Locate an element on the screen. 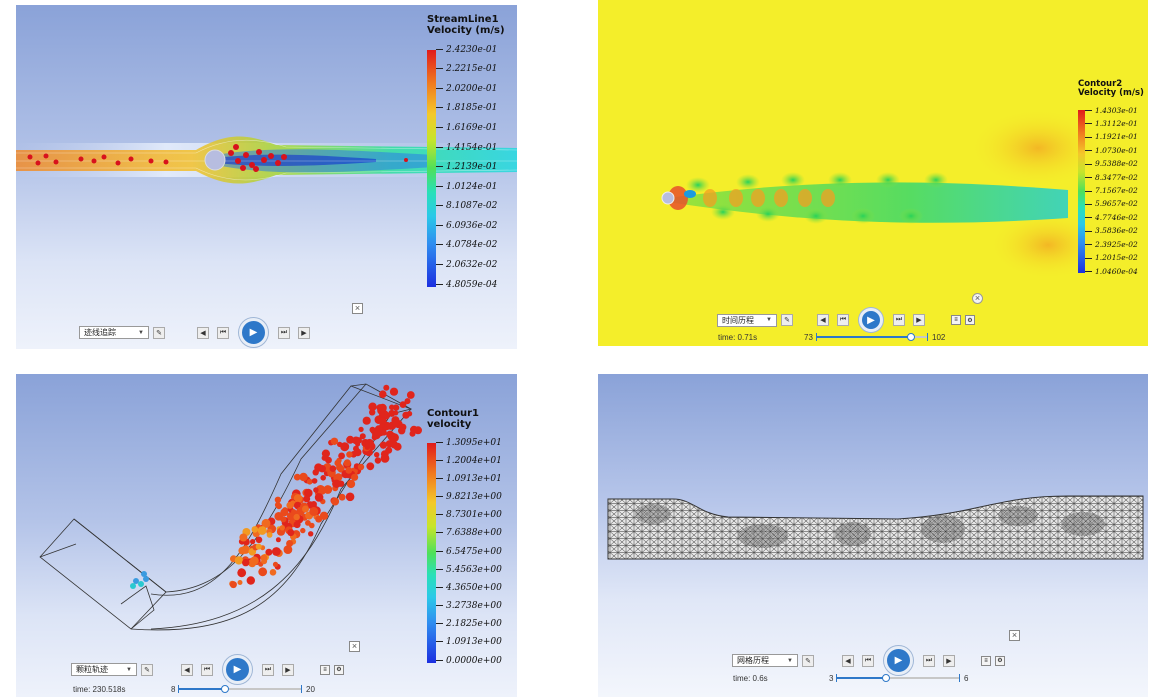  legend-tick-label: 4.3650e+00 is located at coordinates (469, 588).